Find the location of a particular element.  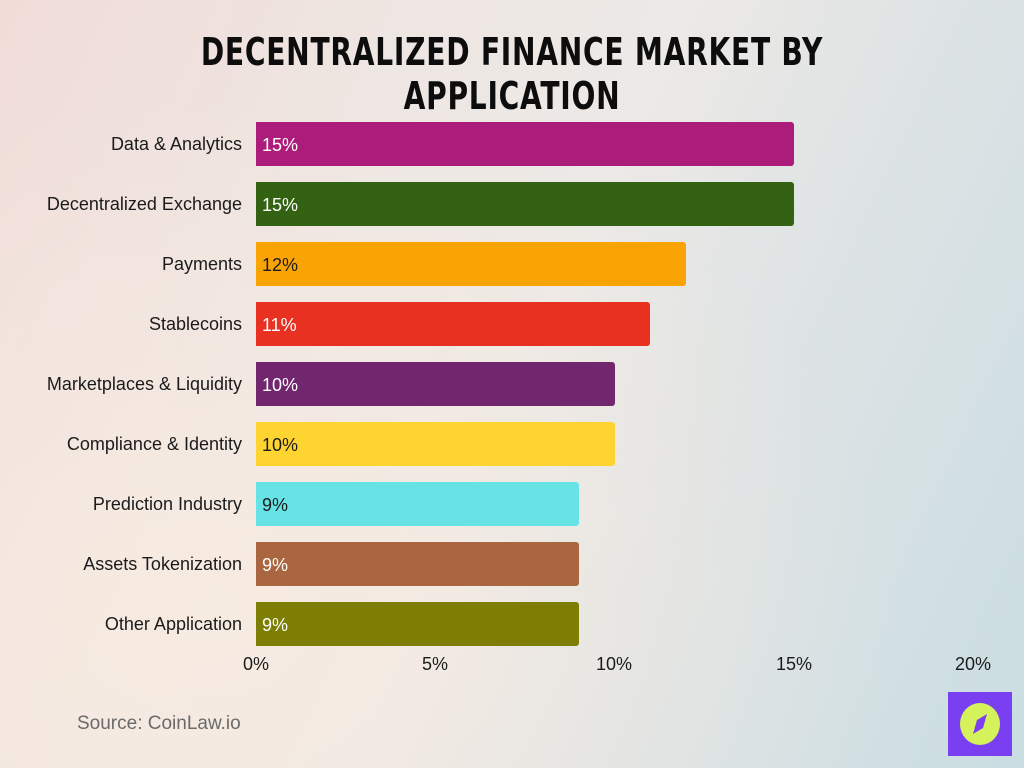

compass-icon is located at coordinates (980, 724).